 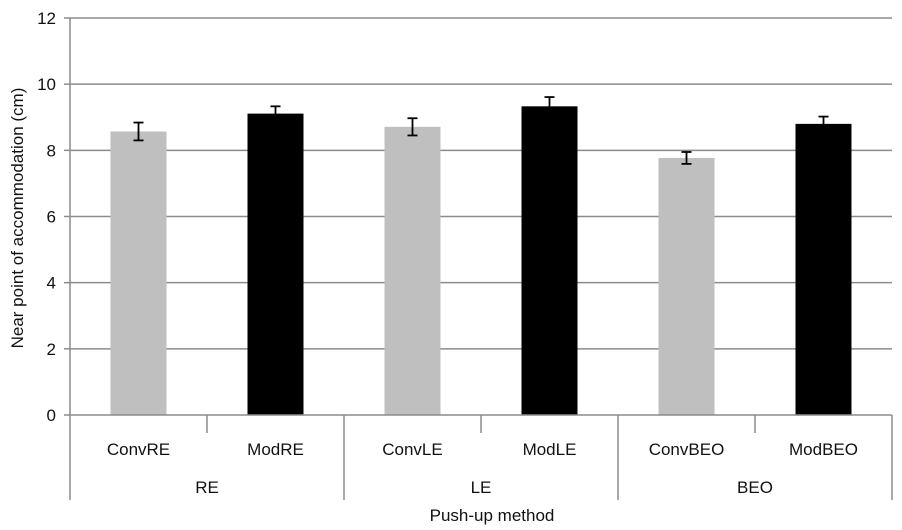 I want to click on y-tick-label: 8, so click(x=51, y=150).